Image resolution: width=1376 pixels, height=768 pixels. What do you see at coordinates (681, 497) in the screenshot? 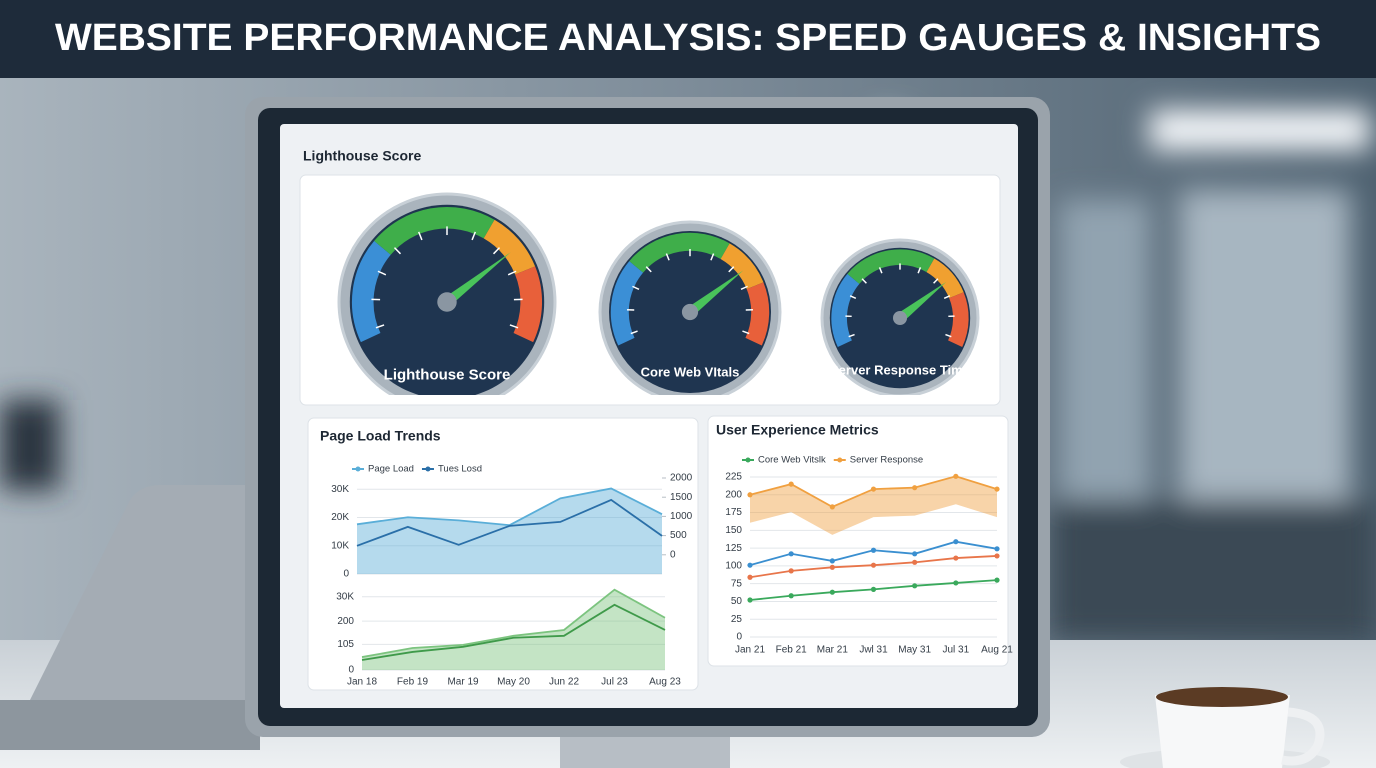
I see `y-tick-label: 1500` at bounding box center [681, 497].